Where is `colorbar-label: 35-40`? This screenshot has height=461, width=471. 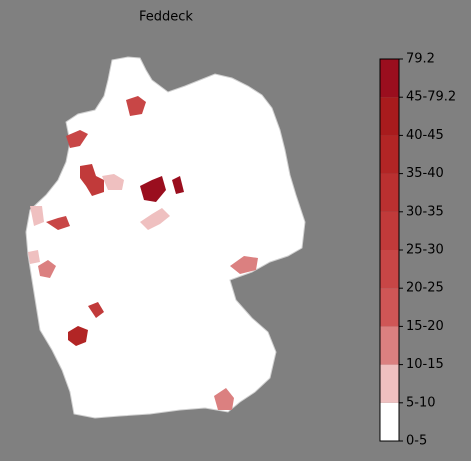
colorbar-label: 35-40 is located at coordinates (425, 173).